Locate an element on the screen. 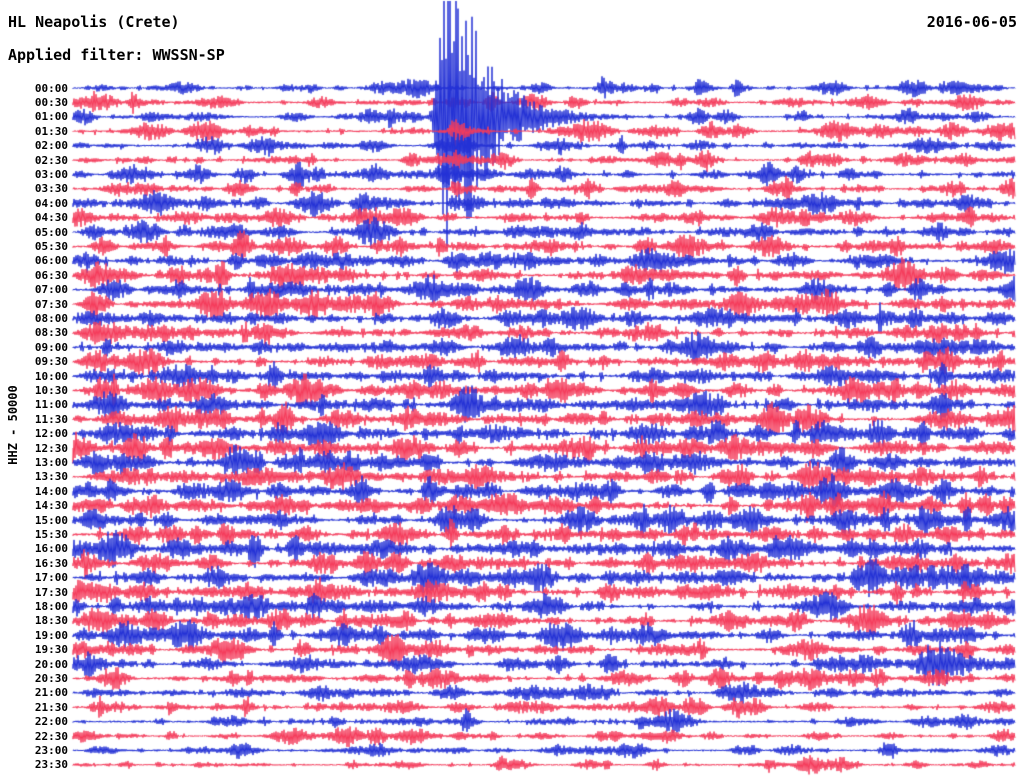 Image resolution: width=1024 pixels, height=780 pixels. time-label: 19:30 is located at coordinates (51, 650).